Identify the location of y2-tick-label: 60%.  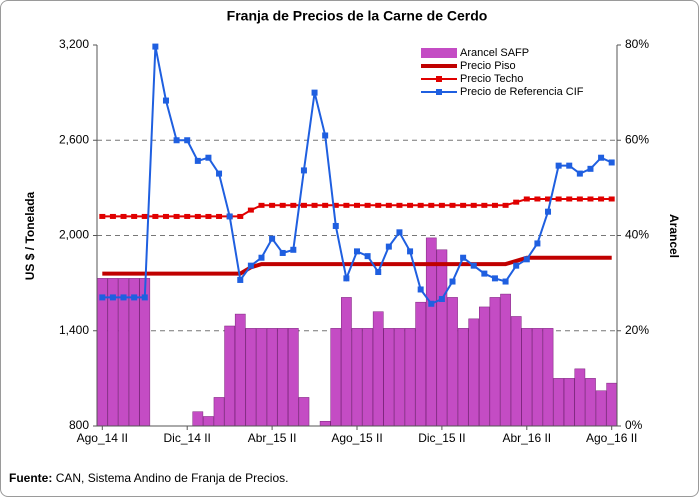
(637, 139).